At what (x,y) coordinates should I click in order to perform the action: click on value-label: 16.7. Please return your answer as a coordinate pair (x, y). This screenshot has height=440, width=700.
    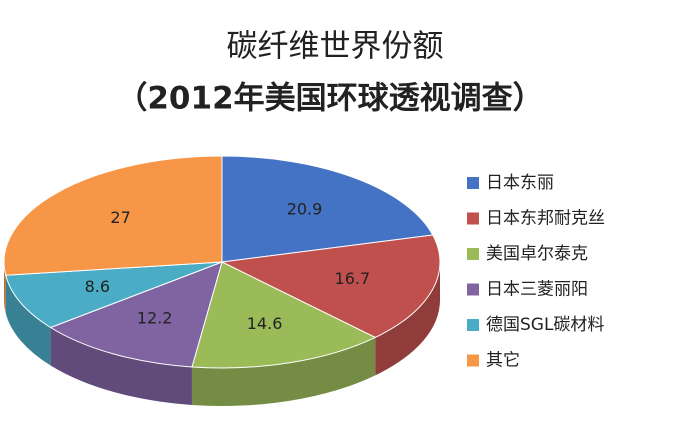
    Looking at the image, I should click on (353, 278).